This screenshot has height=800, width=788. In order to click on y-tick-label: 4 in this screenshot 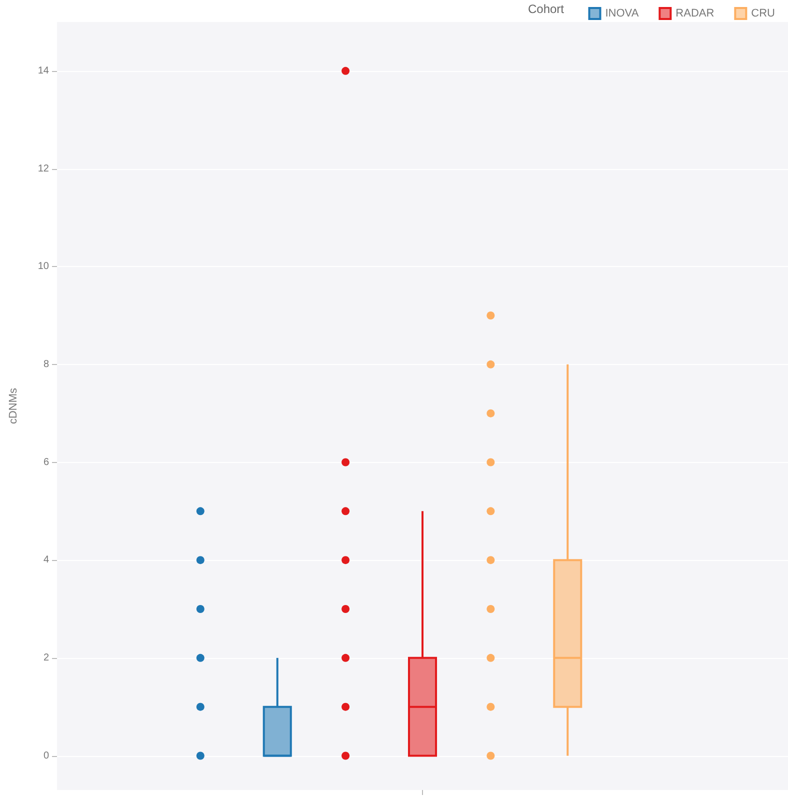, I will do `click(46, 560)`.